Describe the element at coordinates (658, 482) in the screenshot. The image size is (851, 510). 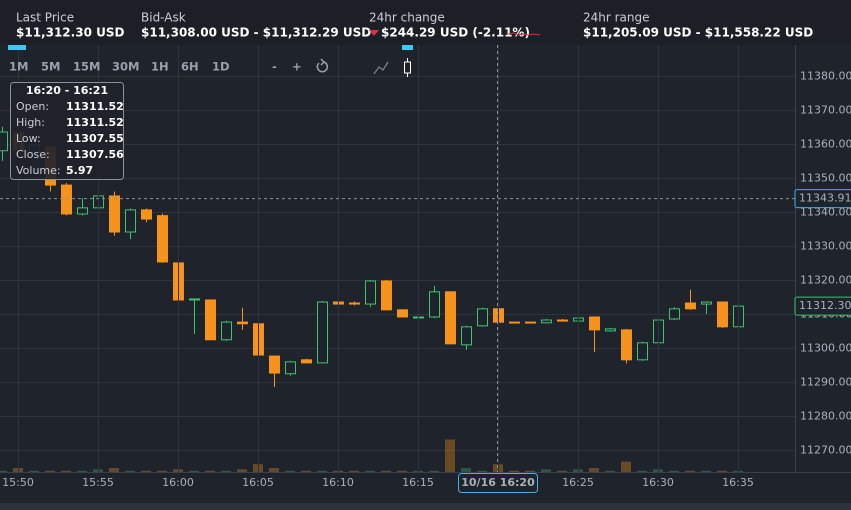
I see `x-tick-label: 16:30` at that location.